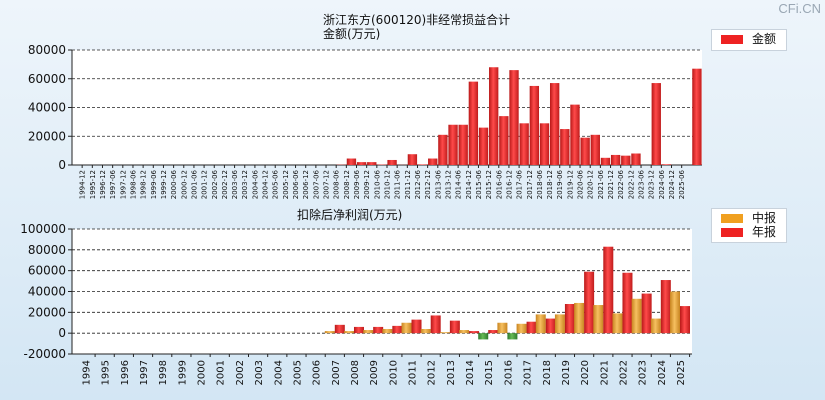 The height and width of the screenshot is (400, 825). What do you see at coordinates (347, 184) in the screenshot?
I see `chart1-x-tick-label: 2008-12` at bounding box center [347, 184].